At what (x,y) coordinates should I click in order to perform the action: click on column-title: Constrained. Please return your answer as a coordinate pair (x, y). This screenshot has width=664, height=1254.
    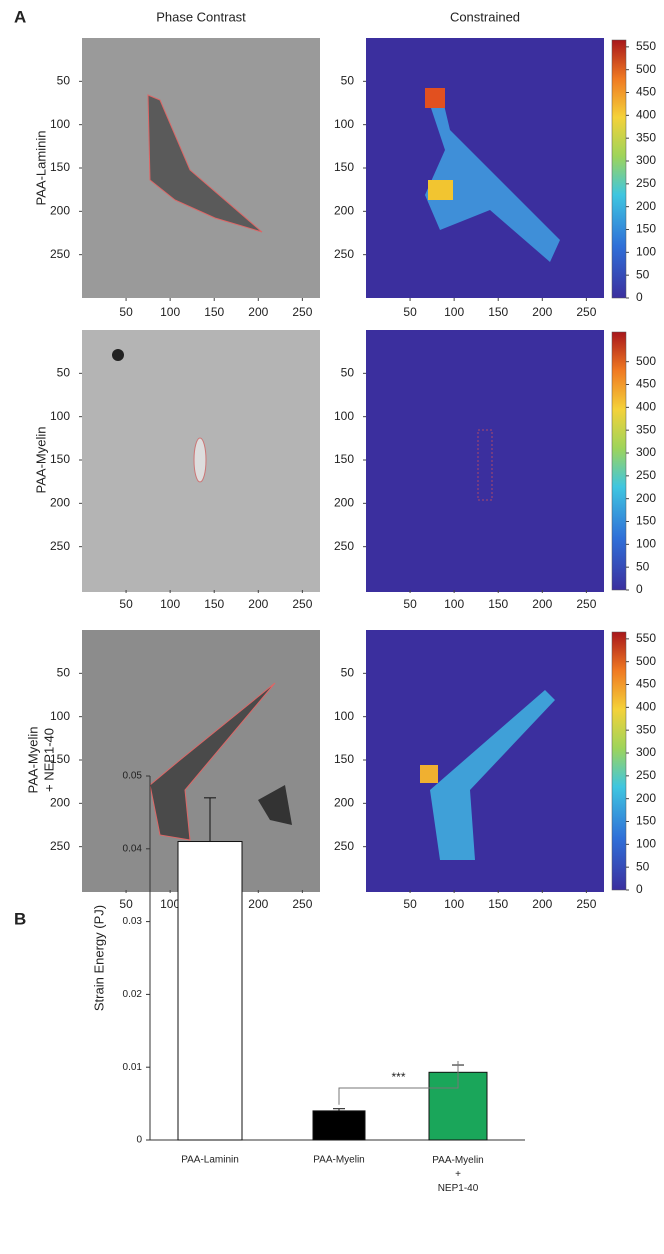
    Looking at the image, I should click on (485, 16).